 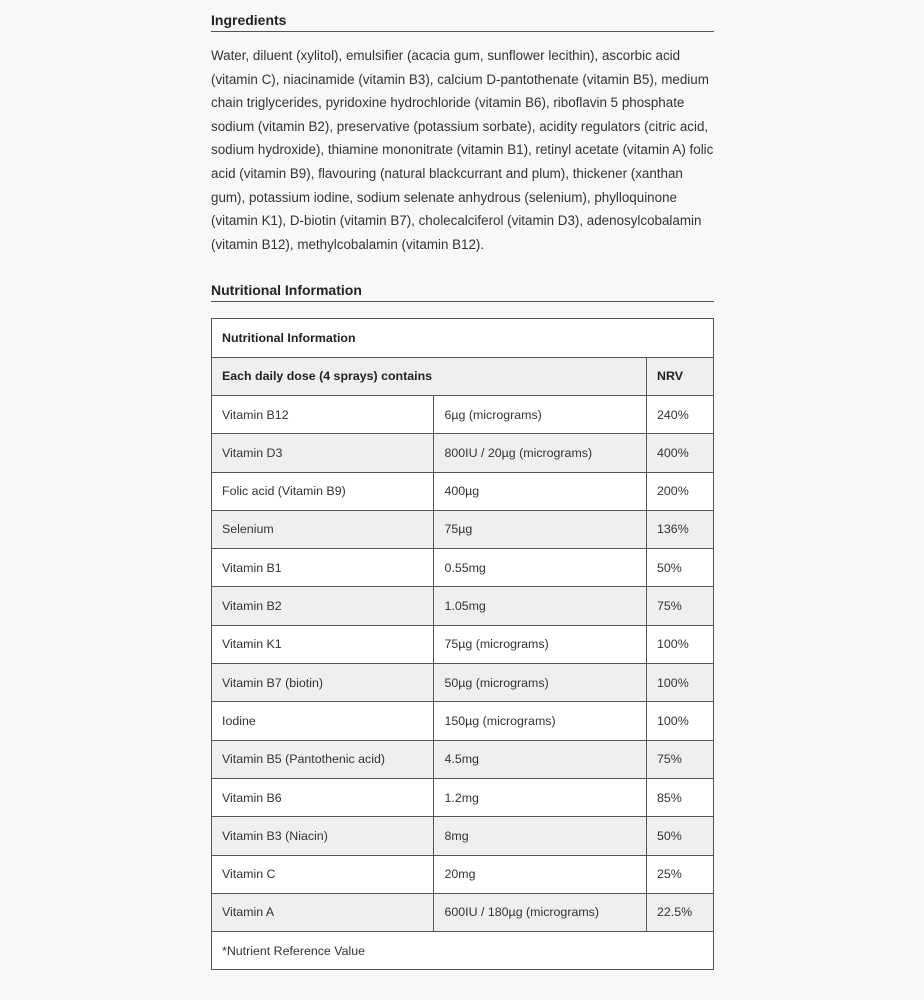 What do you see at coordinates (540, 529) in the screenshot?
I see `nutrient-amount: 75µg` at bounding box center [540, 529].